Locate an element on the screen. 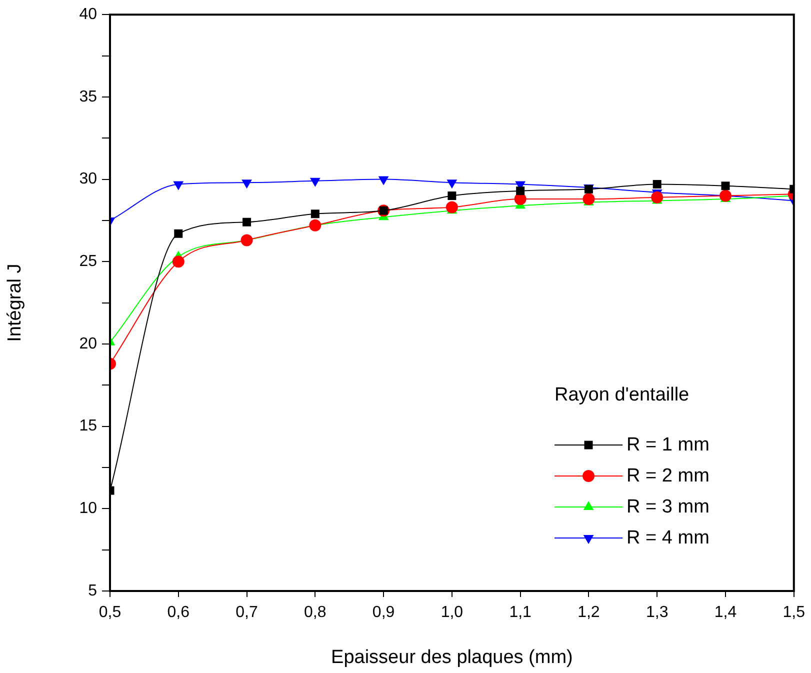 Image resolution: width=811 pixels, height=673 pixels. x-tick-label: 0,7 is located at coordinates (247, 613).